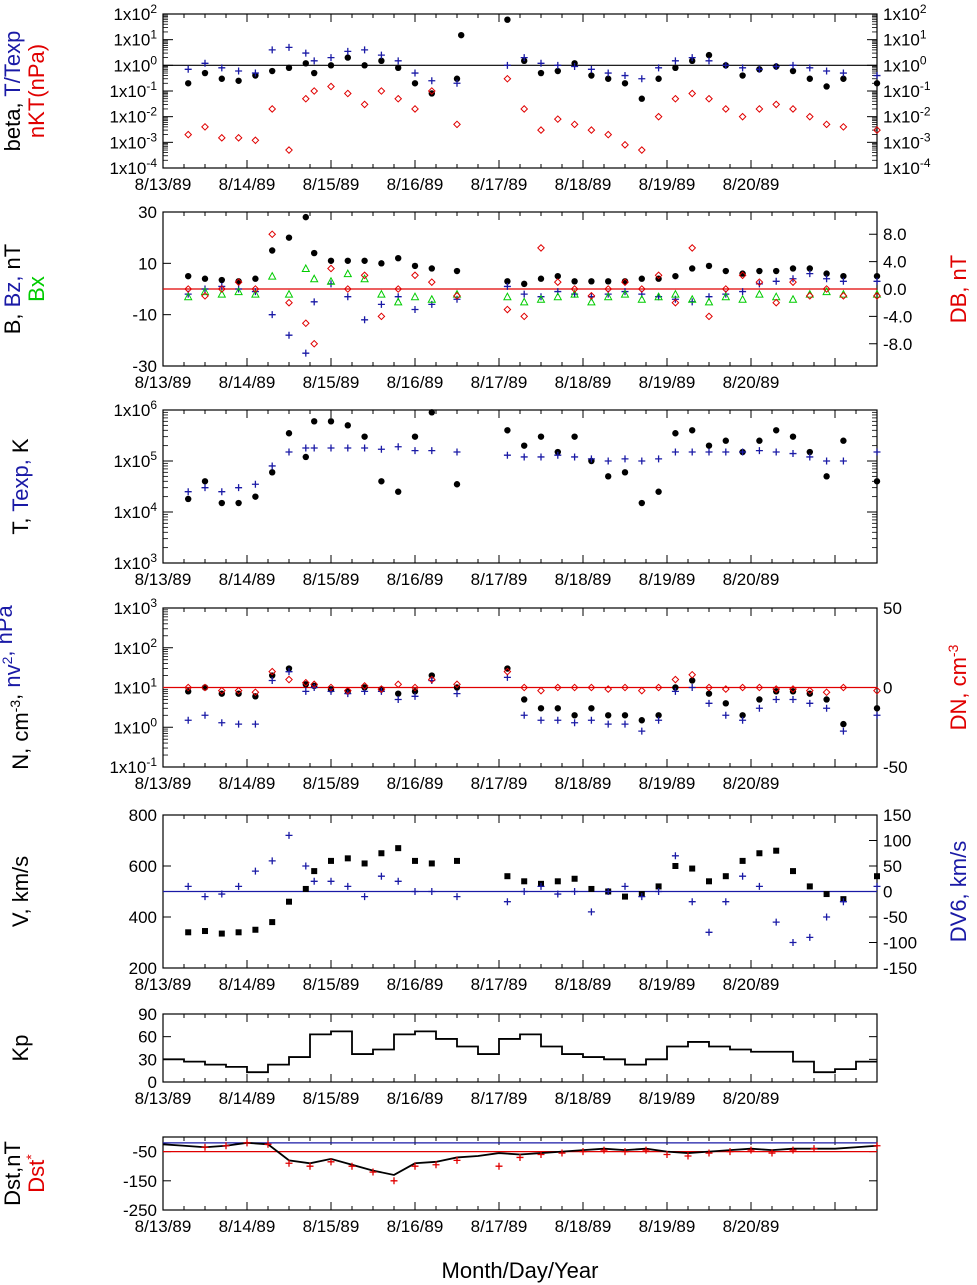 The width and height of the screenshot is (977, 1285). What do you see at coordinates (751, 382) in the screenshot?
I see `x-tick-label: 8/20/89` at bounding box center [751, 382].